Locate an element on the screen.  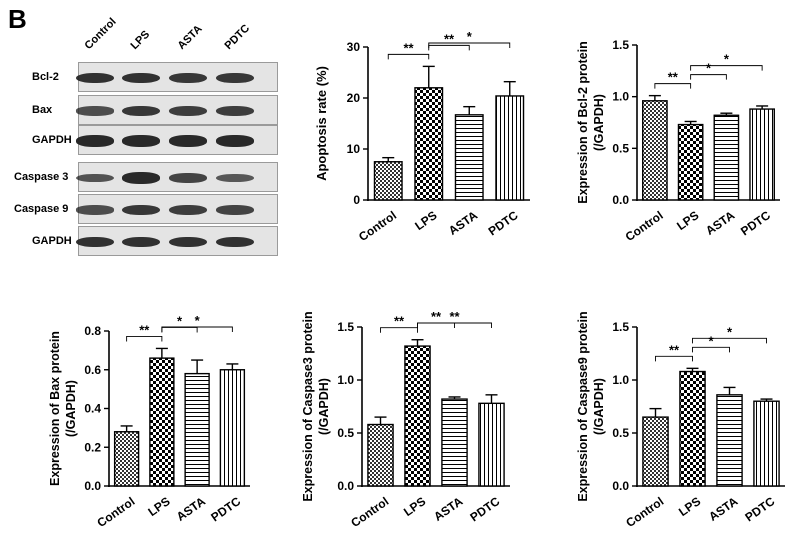
y-tick-label: 0.5 is located at coordinates (620, 148).